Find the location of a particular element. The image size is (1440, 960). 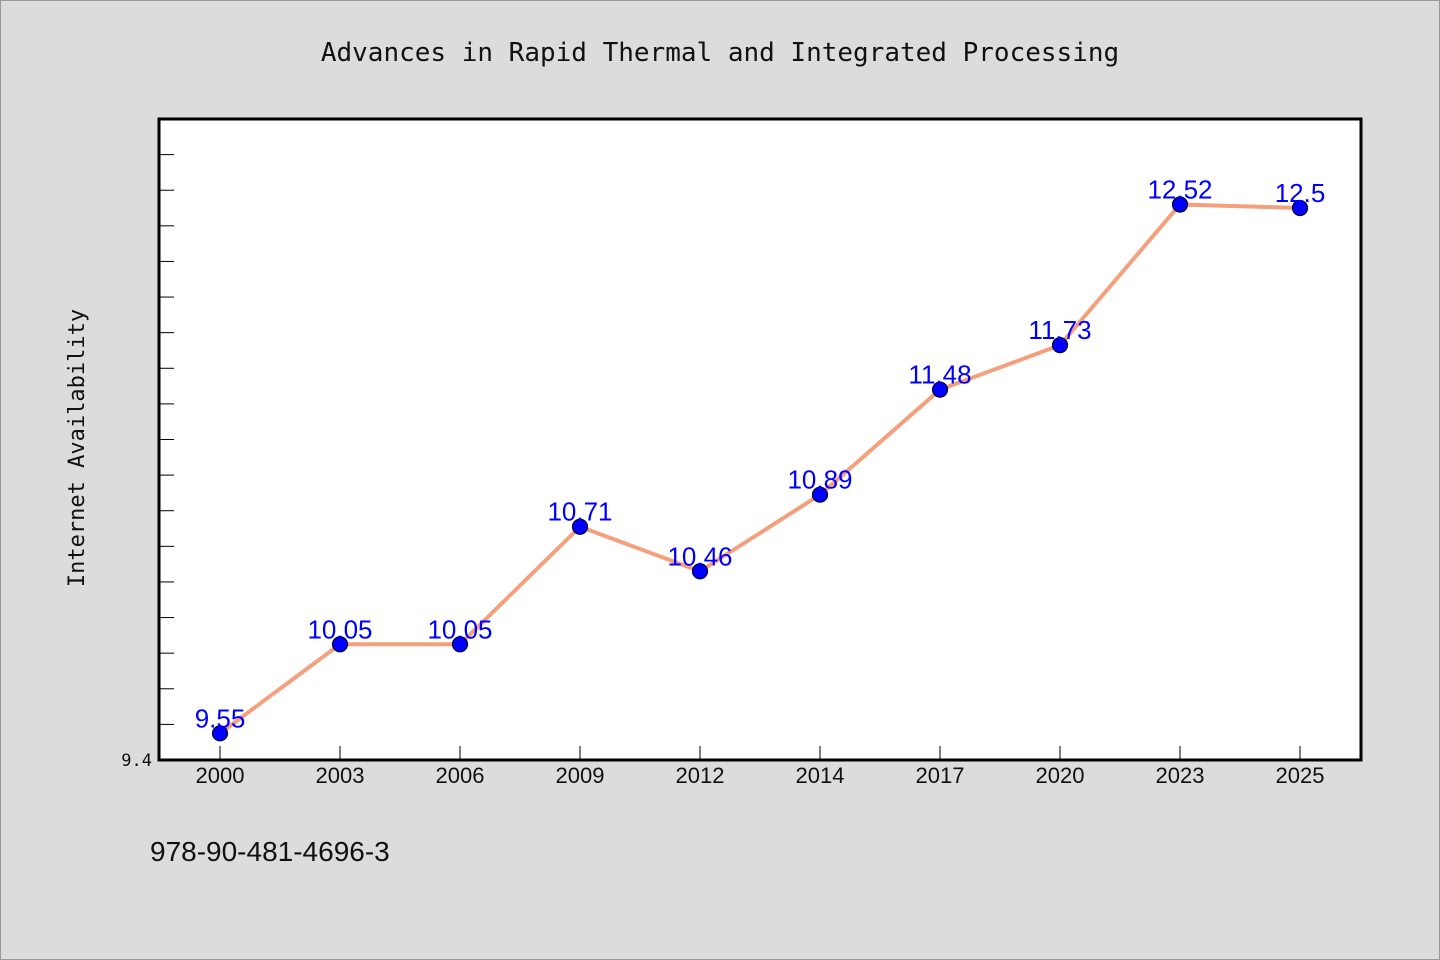

data-label: 9.55 is located at coordinates (220, 718).